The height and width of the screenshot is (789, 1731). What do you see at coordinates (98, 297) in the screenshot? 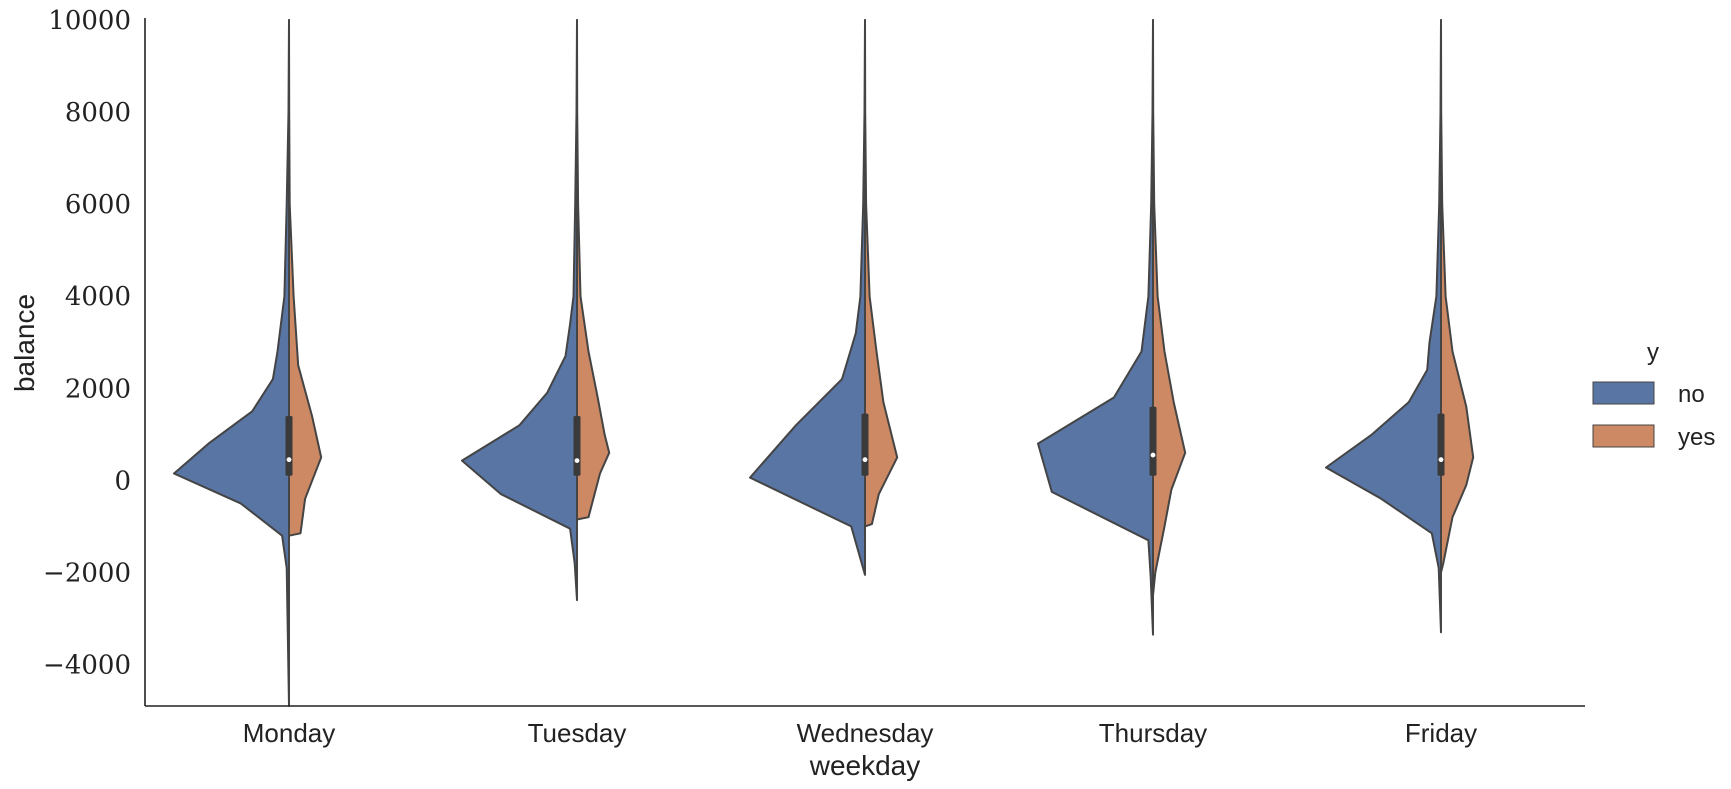
I see `y-tick-label: 4000` at bounding box center [98, 297].